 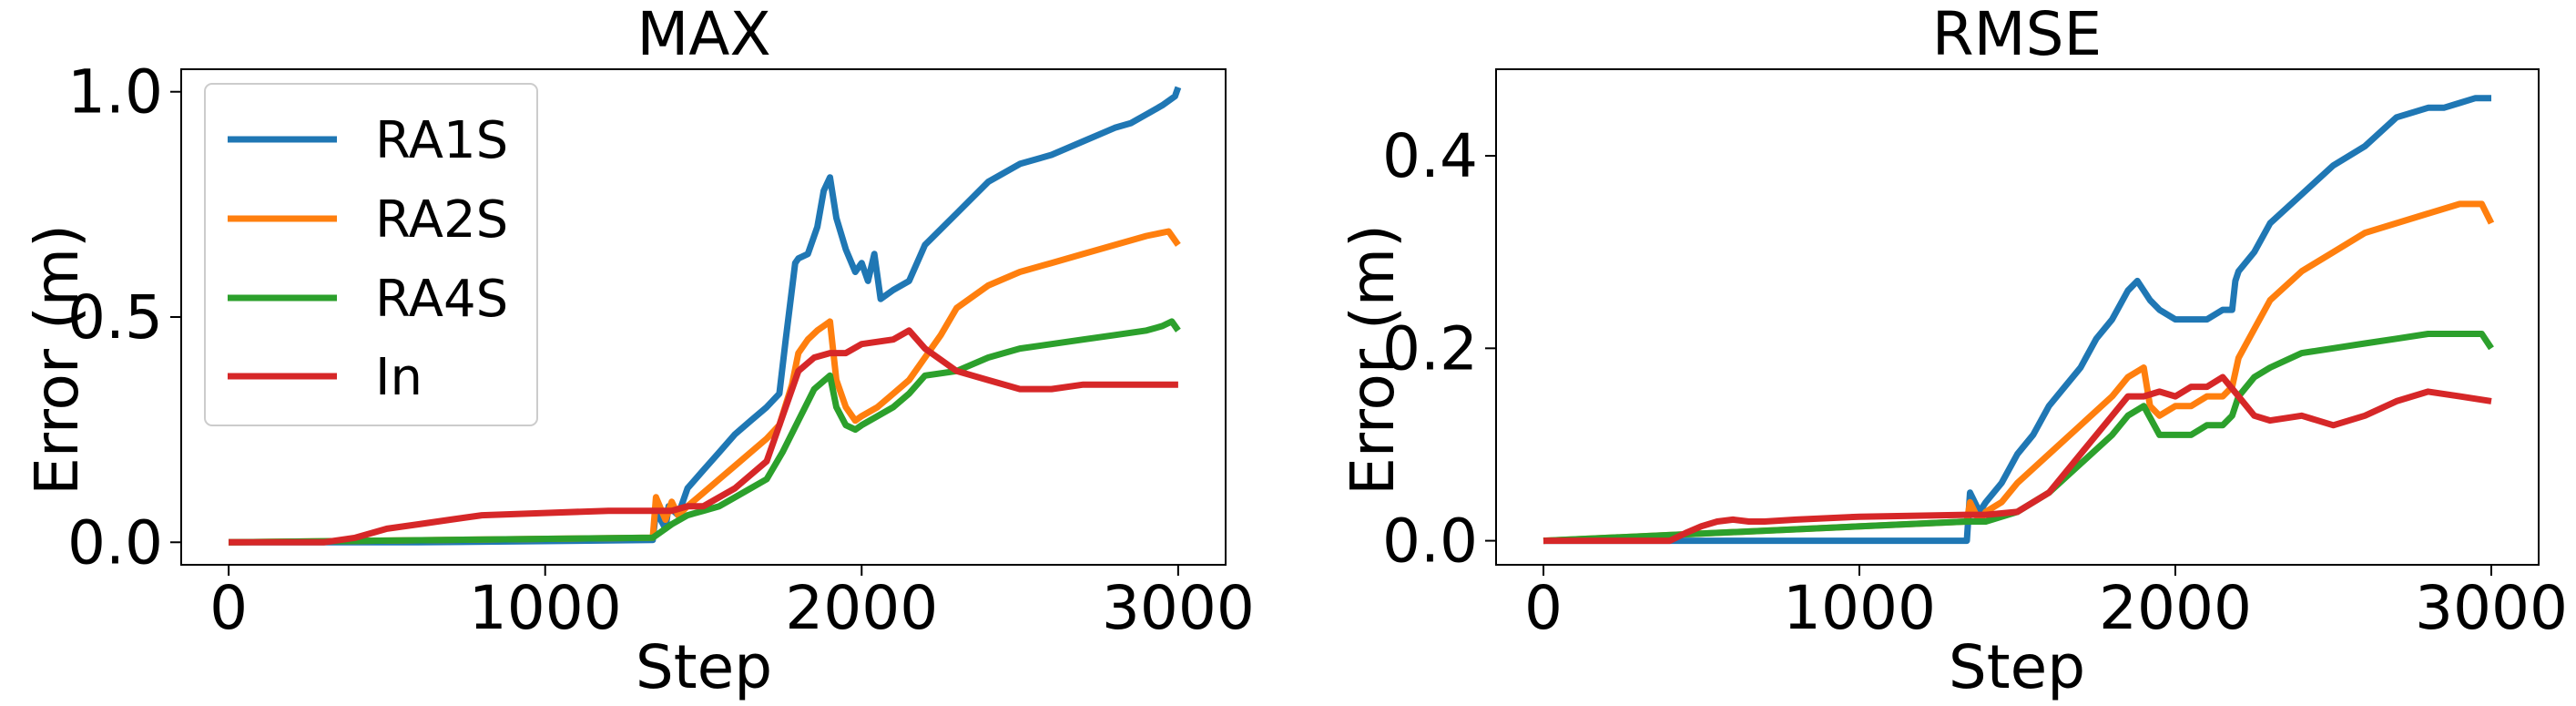 I want to click on legend-box, so click(x=371, y=254).